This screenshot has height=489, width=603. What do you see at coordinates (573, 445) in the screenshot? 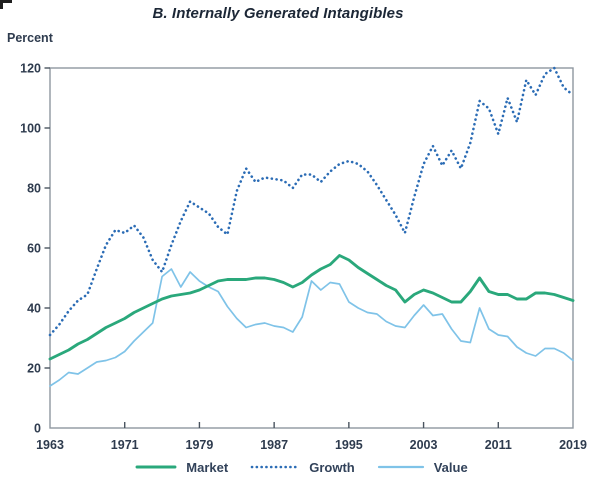
I see `svg-text: 2019` at bounding box center [573, 445].